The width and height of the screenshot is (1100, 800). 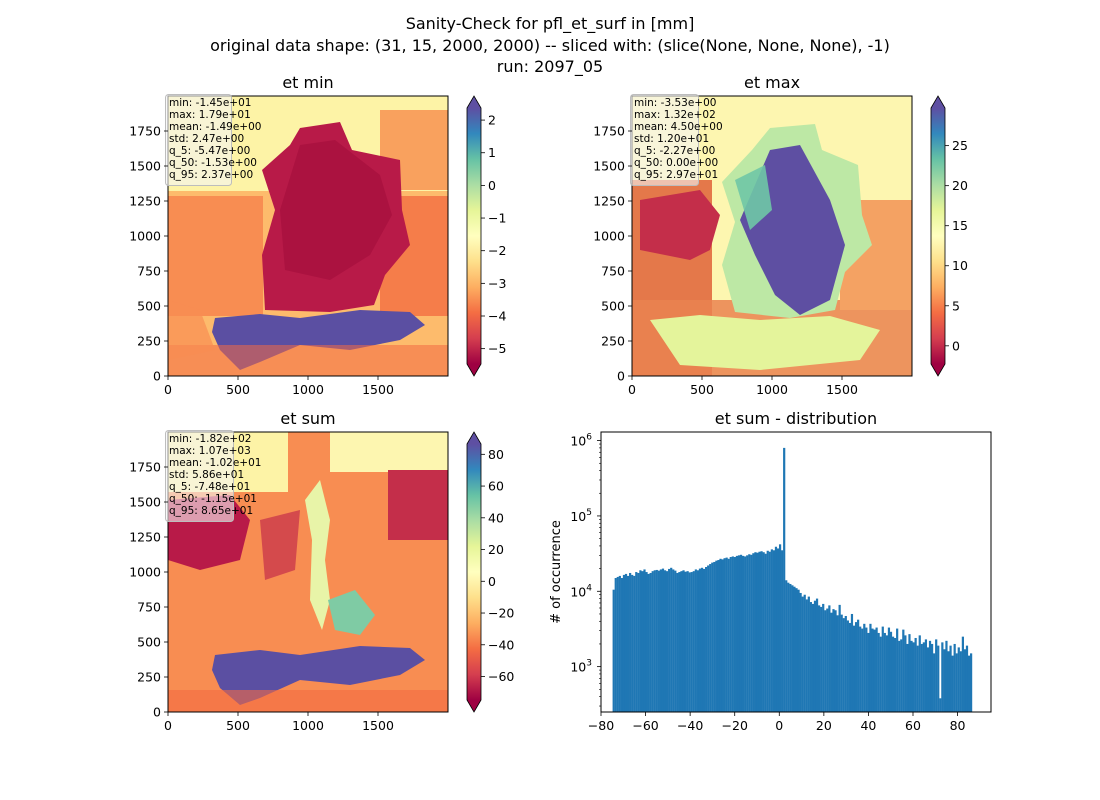 What do you see at coordinates (671, 139) in the screenshot?
I see `stat-line: std: 1.20e+01` at bounding box center [671, 139].